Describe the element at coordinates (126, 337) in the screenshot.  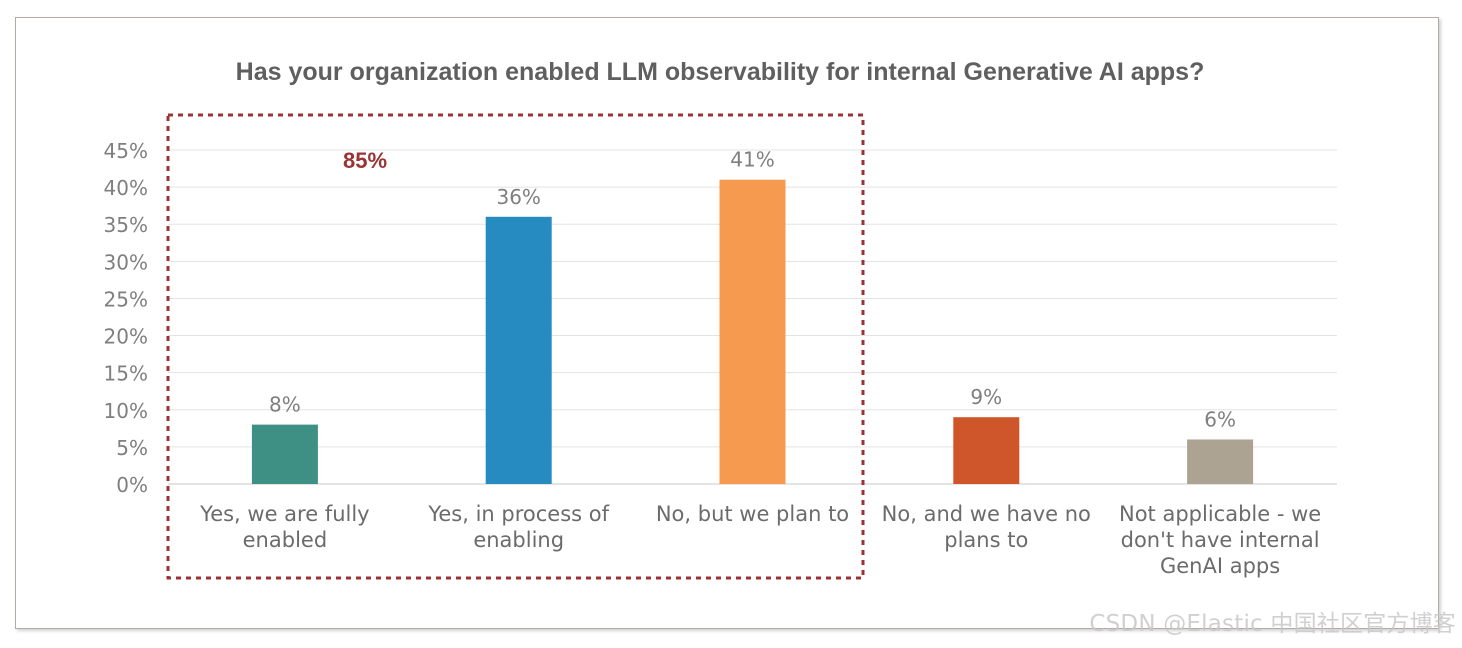
I see `y-tick-label: 20%` at that location.